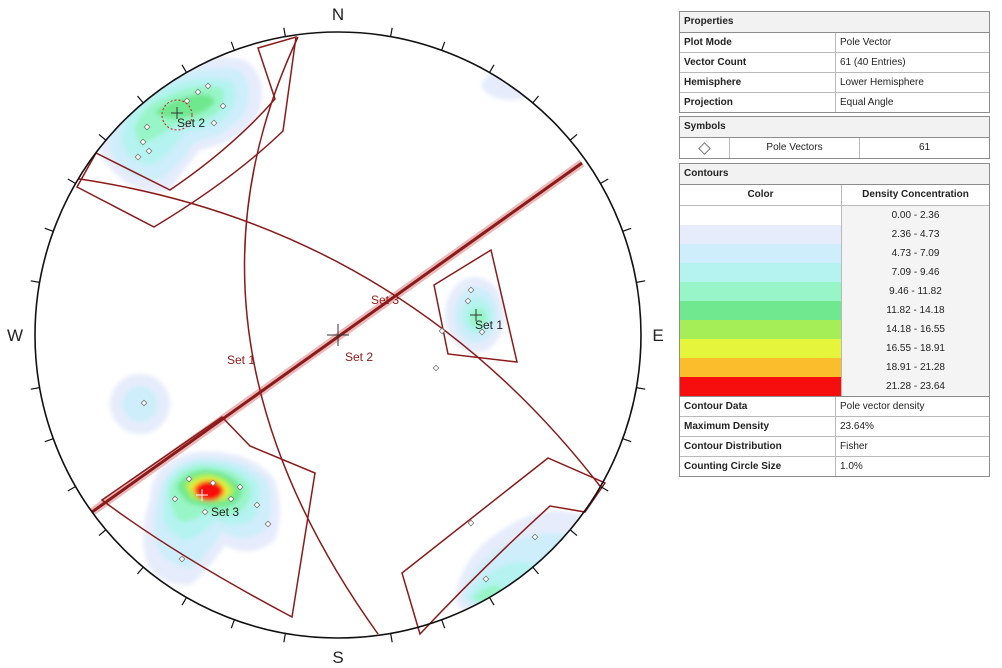  Describe the element at coordinates (834, 447) in the screenshot. I see `contour-info-row: Contour Distribution Fisher` at that location.